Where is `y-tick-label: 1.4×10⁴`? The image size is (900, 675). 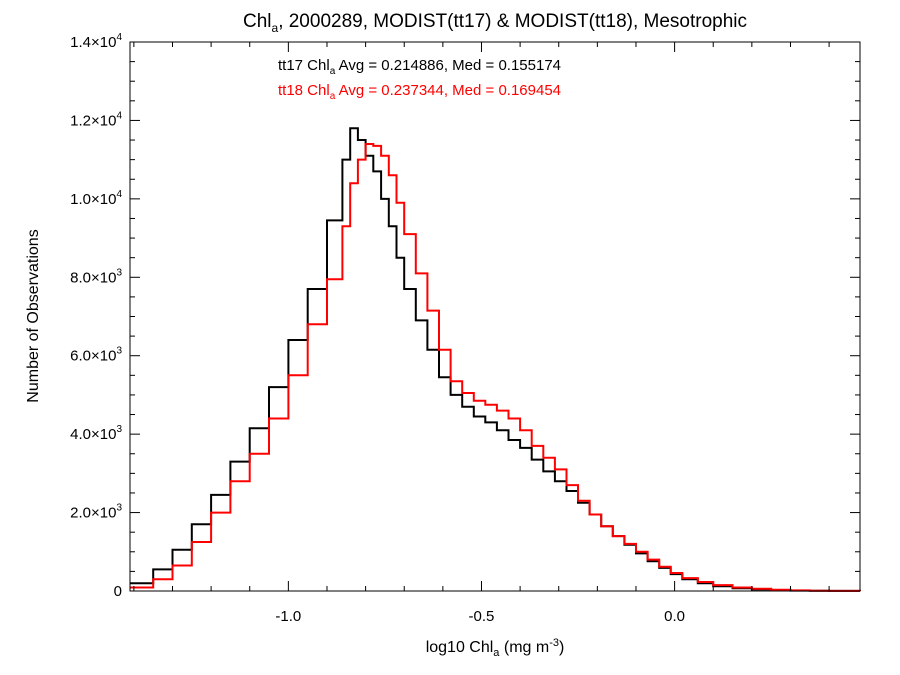 y-tick-label: 1.4×10⁴ is located at coordinates (96, 41).